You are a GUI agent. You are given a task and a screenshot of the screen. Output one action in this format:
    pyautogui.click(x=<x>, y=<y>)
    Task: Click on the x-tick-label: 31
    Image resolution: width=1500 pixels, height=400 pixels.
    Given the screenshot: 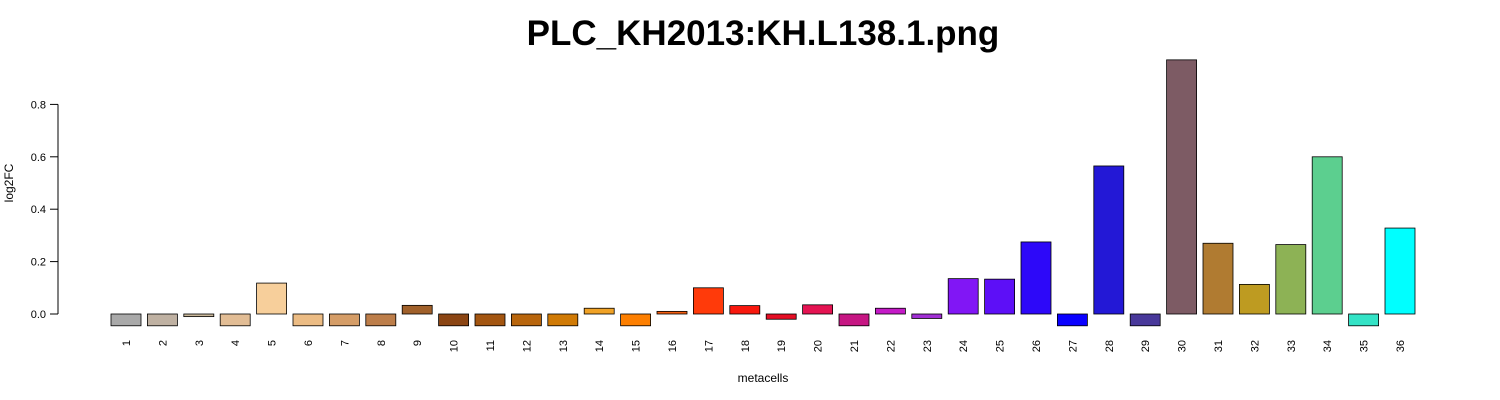 What is the action you would take?
    pyautogui.click(x=1219, y=346)
    